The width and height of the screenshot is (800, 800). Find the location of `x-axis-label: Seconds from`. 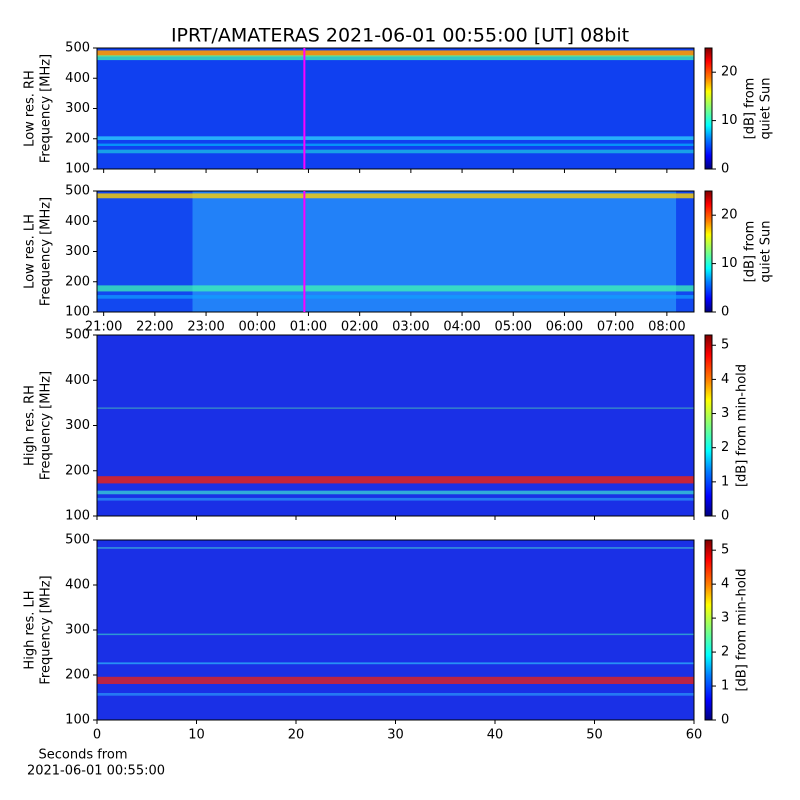

x-axis-label: Seconds from is located at coordinates (82, 755).